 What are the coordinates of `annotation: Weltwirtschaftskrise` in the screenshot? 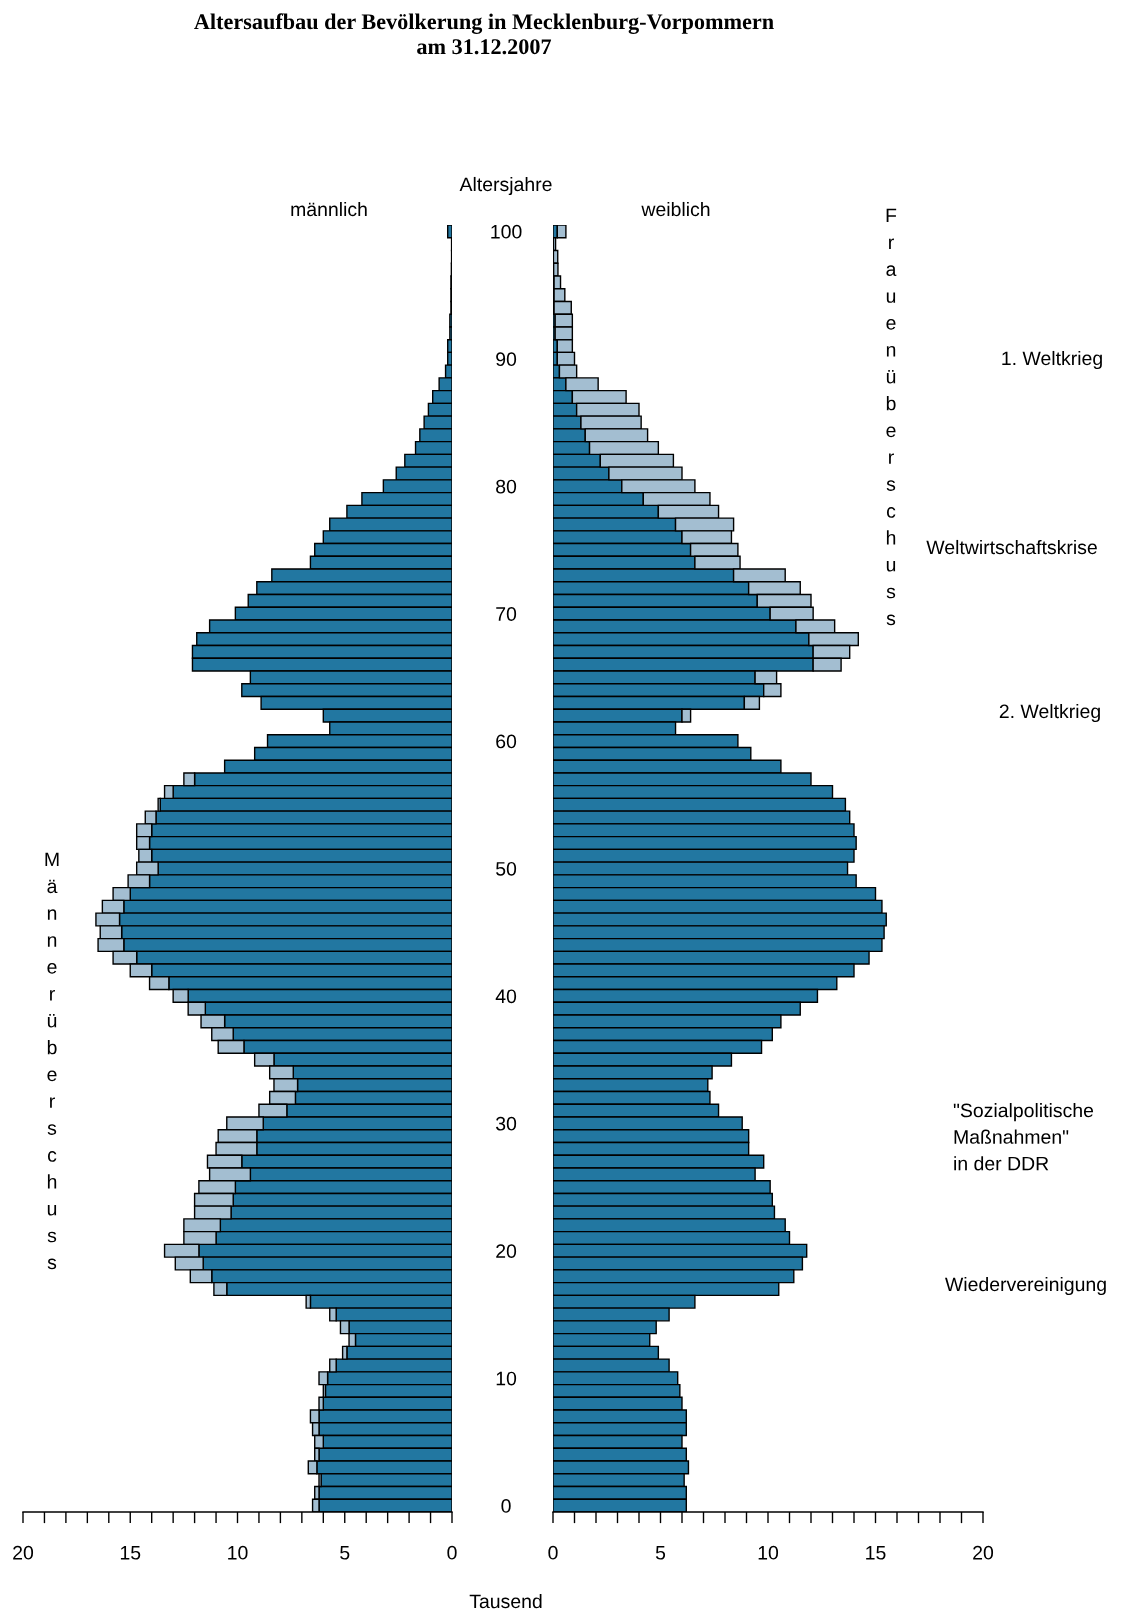 It's located at (1011, 547).